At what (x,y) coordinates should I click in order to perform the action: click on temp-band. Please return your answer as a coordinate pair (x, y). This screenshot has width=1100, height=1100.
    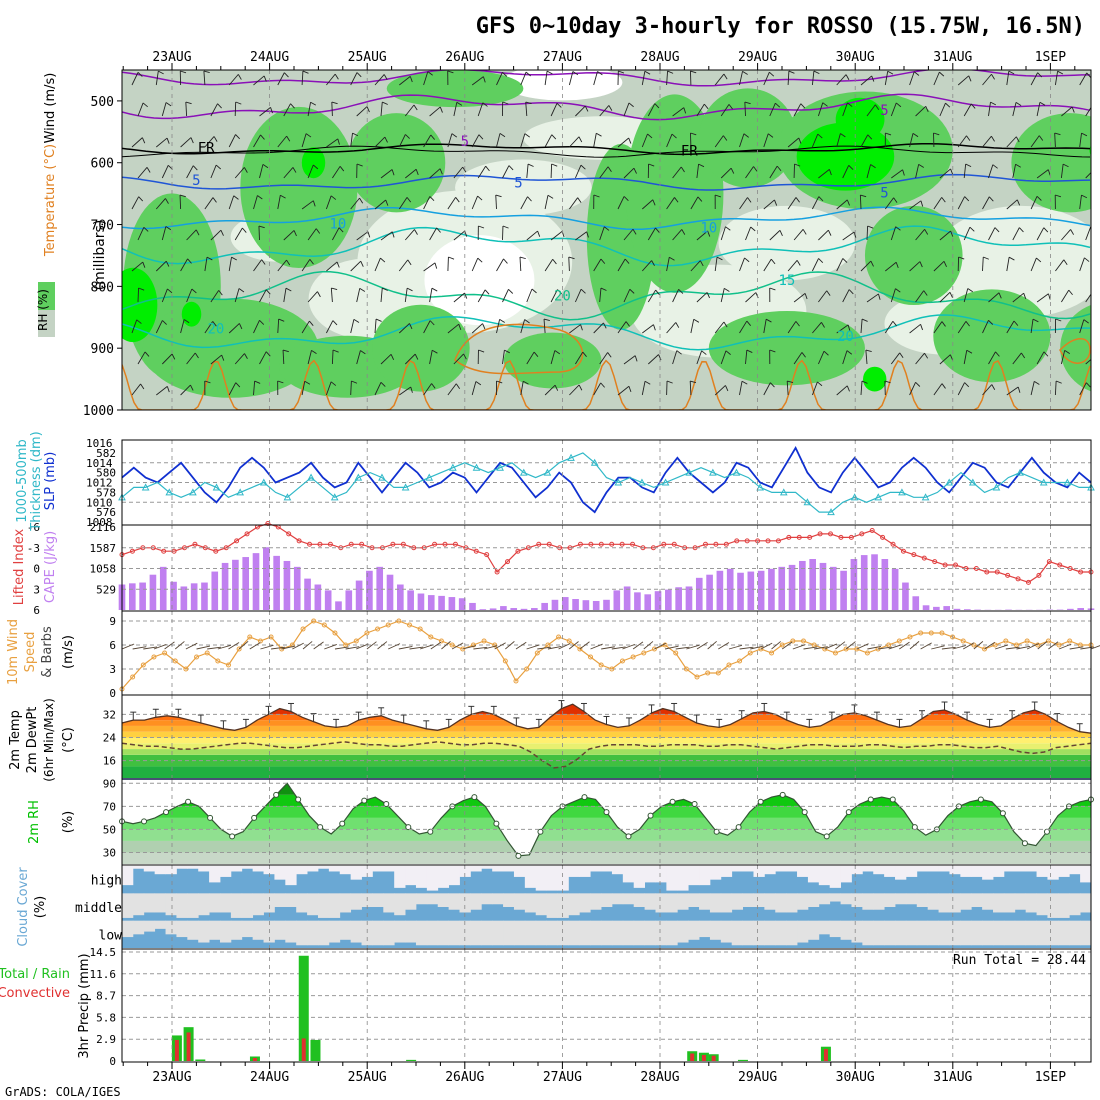
    Looking at the image, I should click on (606, 734).